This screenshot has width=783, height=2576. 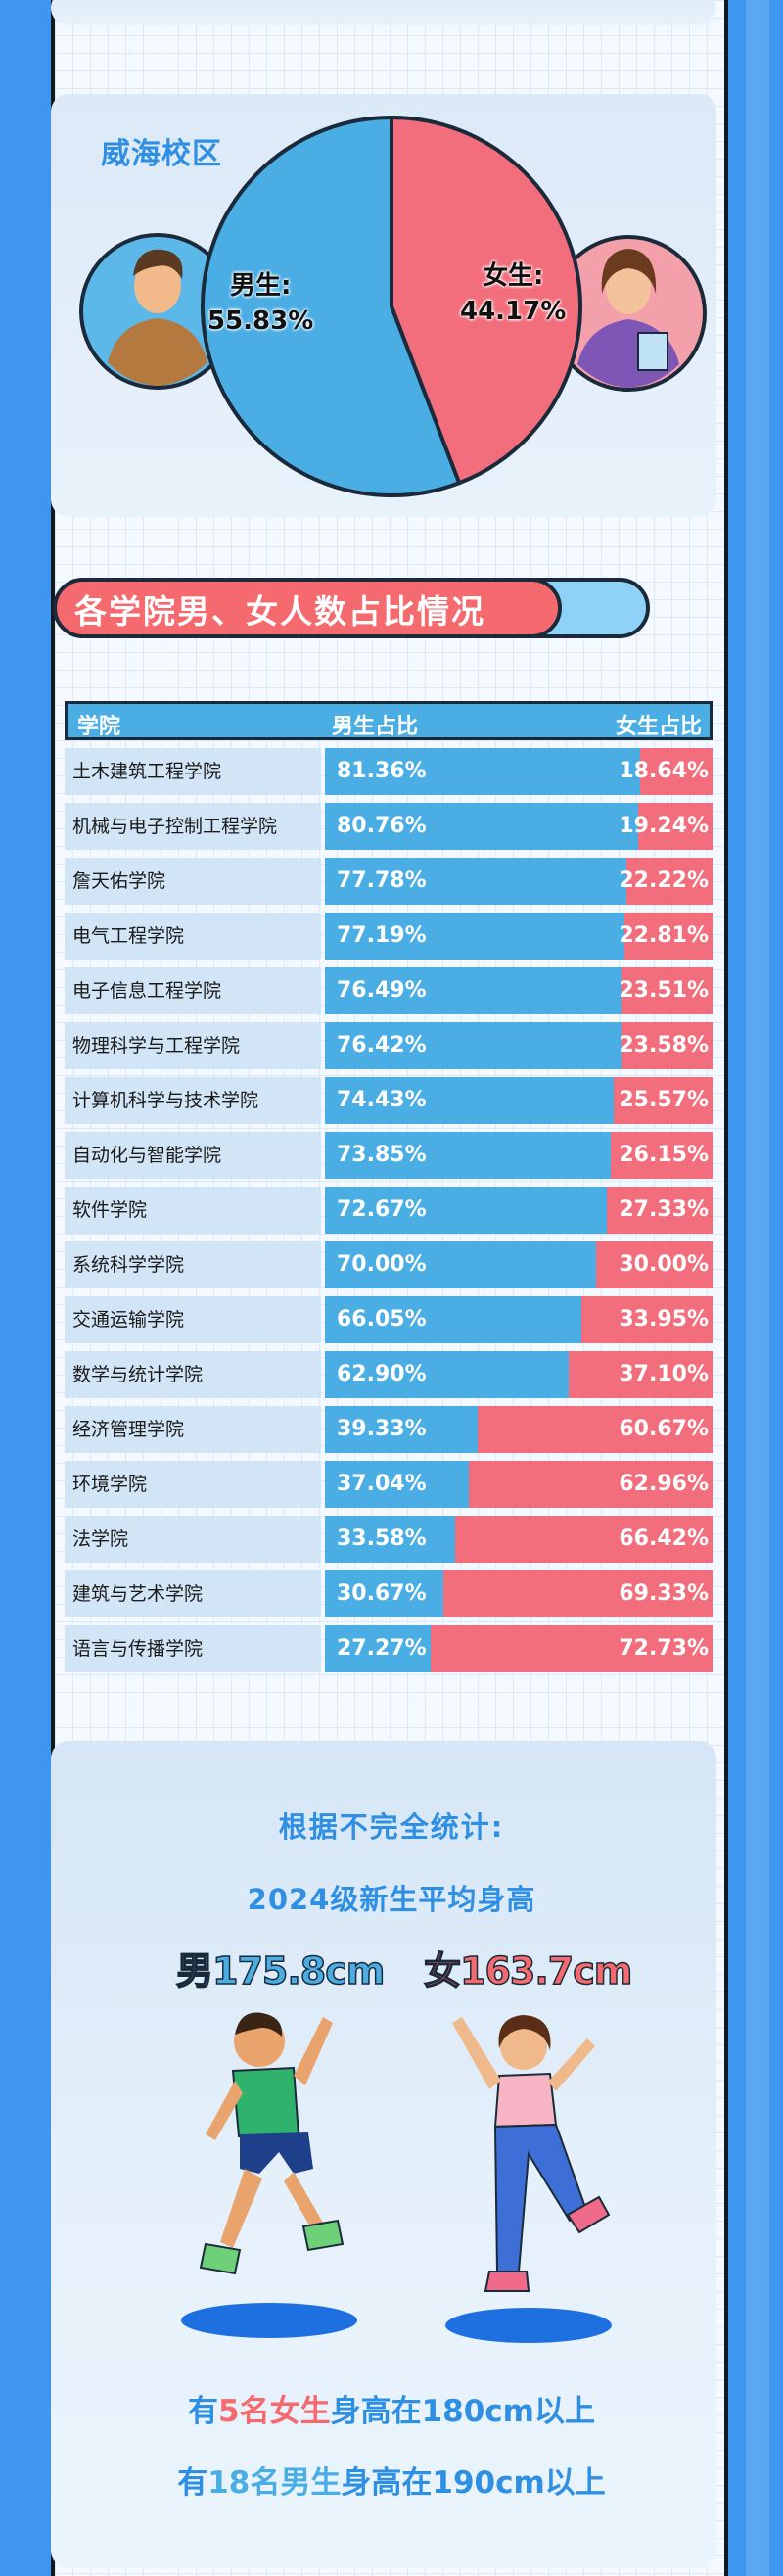 What do you see at coordinates (382, 1538) in the screenshot?
I see `male-value-label: 33.58%` at bounding box center [382, 1538].